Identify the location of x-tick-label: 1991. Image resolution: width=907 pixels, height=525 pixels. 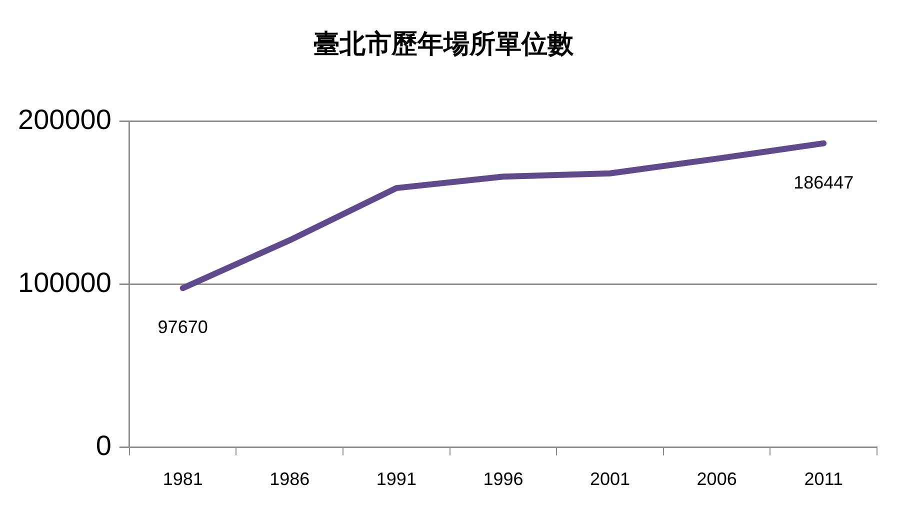
(396, 479).